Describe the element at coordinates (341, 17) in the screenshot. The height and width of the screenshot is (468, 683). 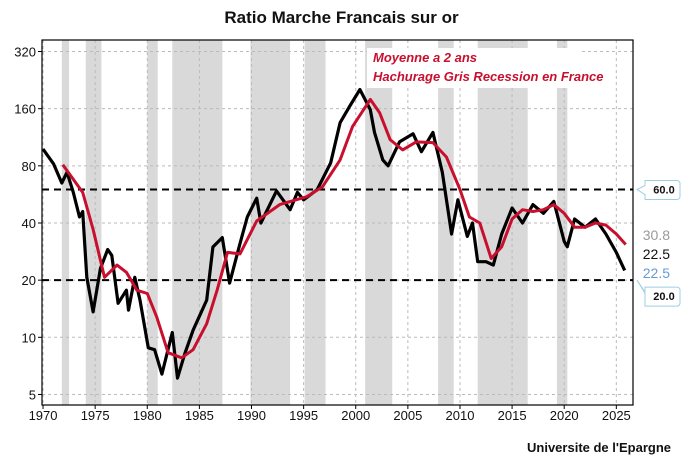
I see `chart-title: Ratio Marche Francais sur or` at that location.